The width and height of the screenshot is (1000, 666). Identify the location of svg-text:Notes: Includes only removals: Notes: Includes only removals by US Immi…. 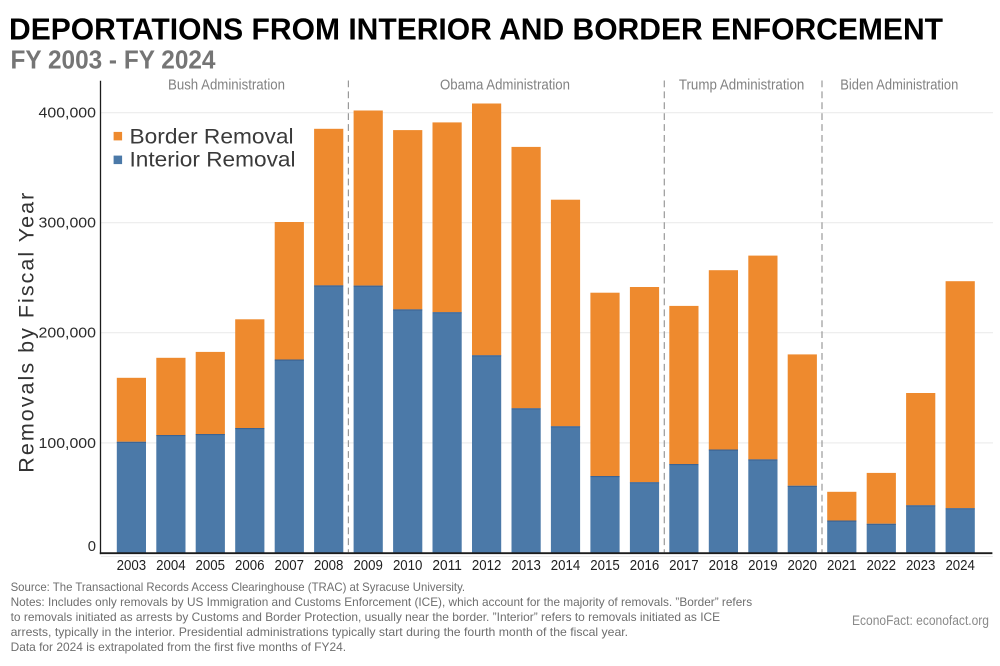
(382, 602).